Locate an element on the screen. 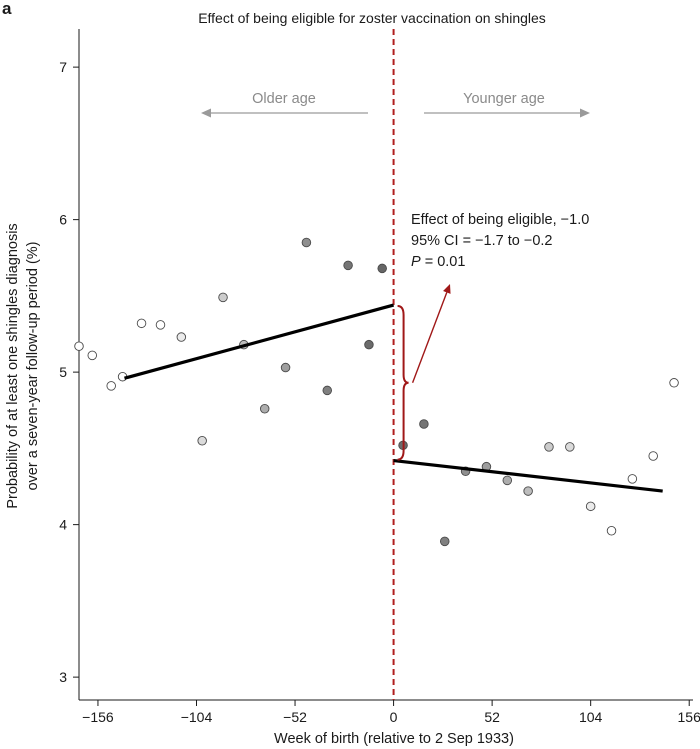 This screenshot has height=749, width=700. p-value-text: = 0.01 is located at coordinates (443, 262).